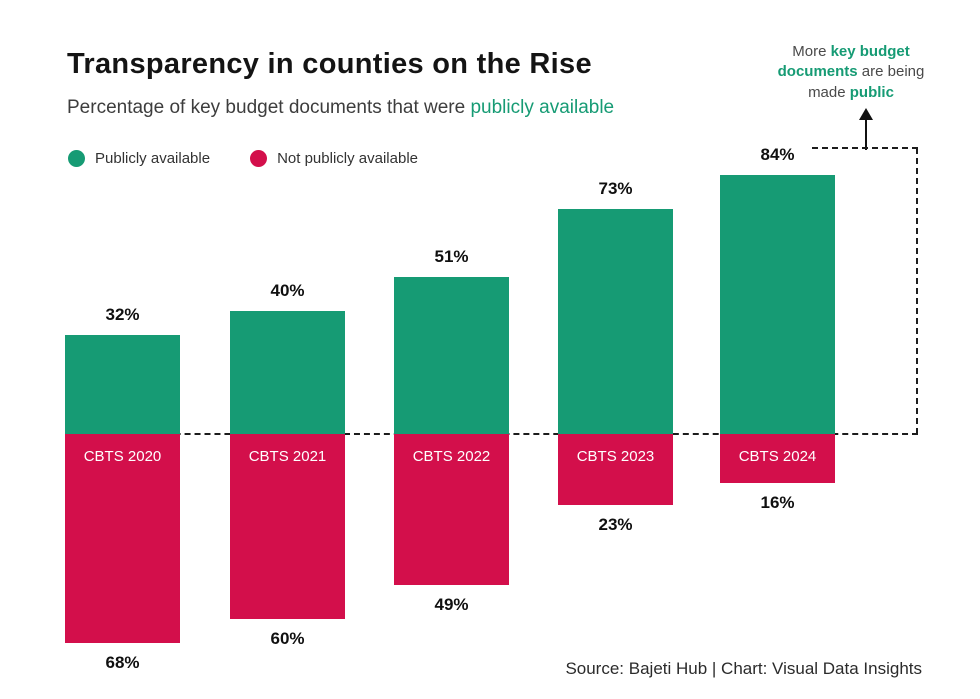 Image resolution: width=980 pixels, height=699 pixels. I want to click on bar-value-public: 40%, so click(287, 290).